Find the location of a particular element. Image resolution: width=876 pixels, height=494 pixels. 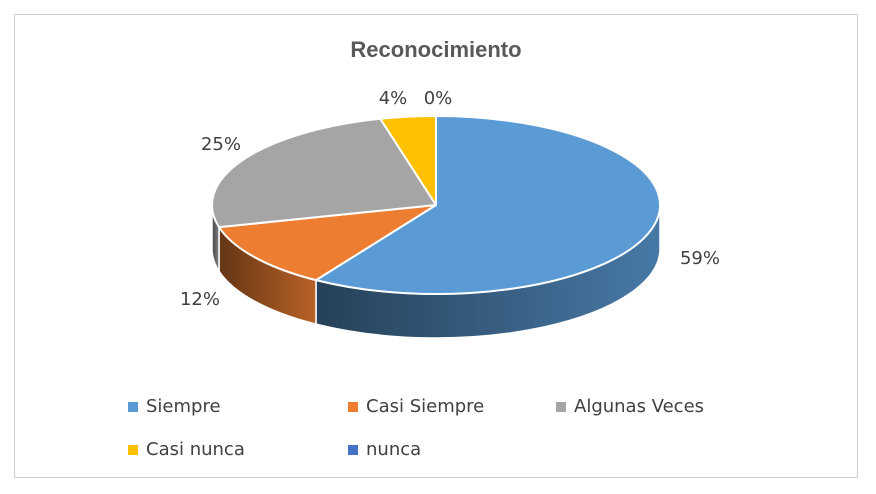

legend-label-algunas-veces: Algunas Veces is located at coordinates (639, 406).